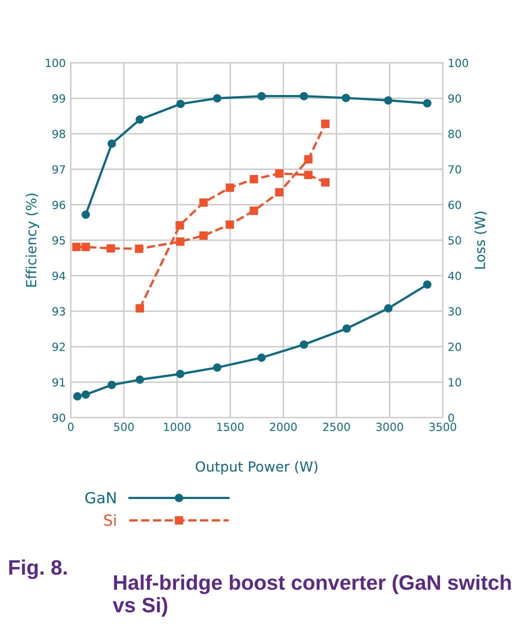 This screenshot has height=628, width=524. I want to click on x-tick-label: 2000, so click(283, 427).